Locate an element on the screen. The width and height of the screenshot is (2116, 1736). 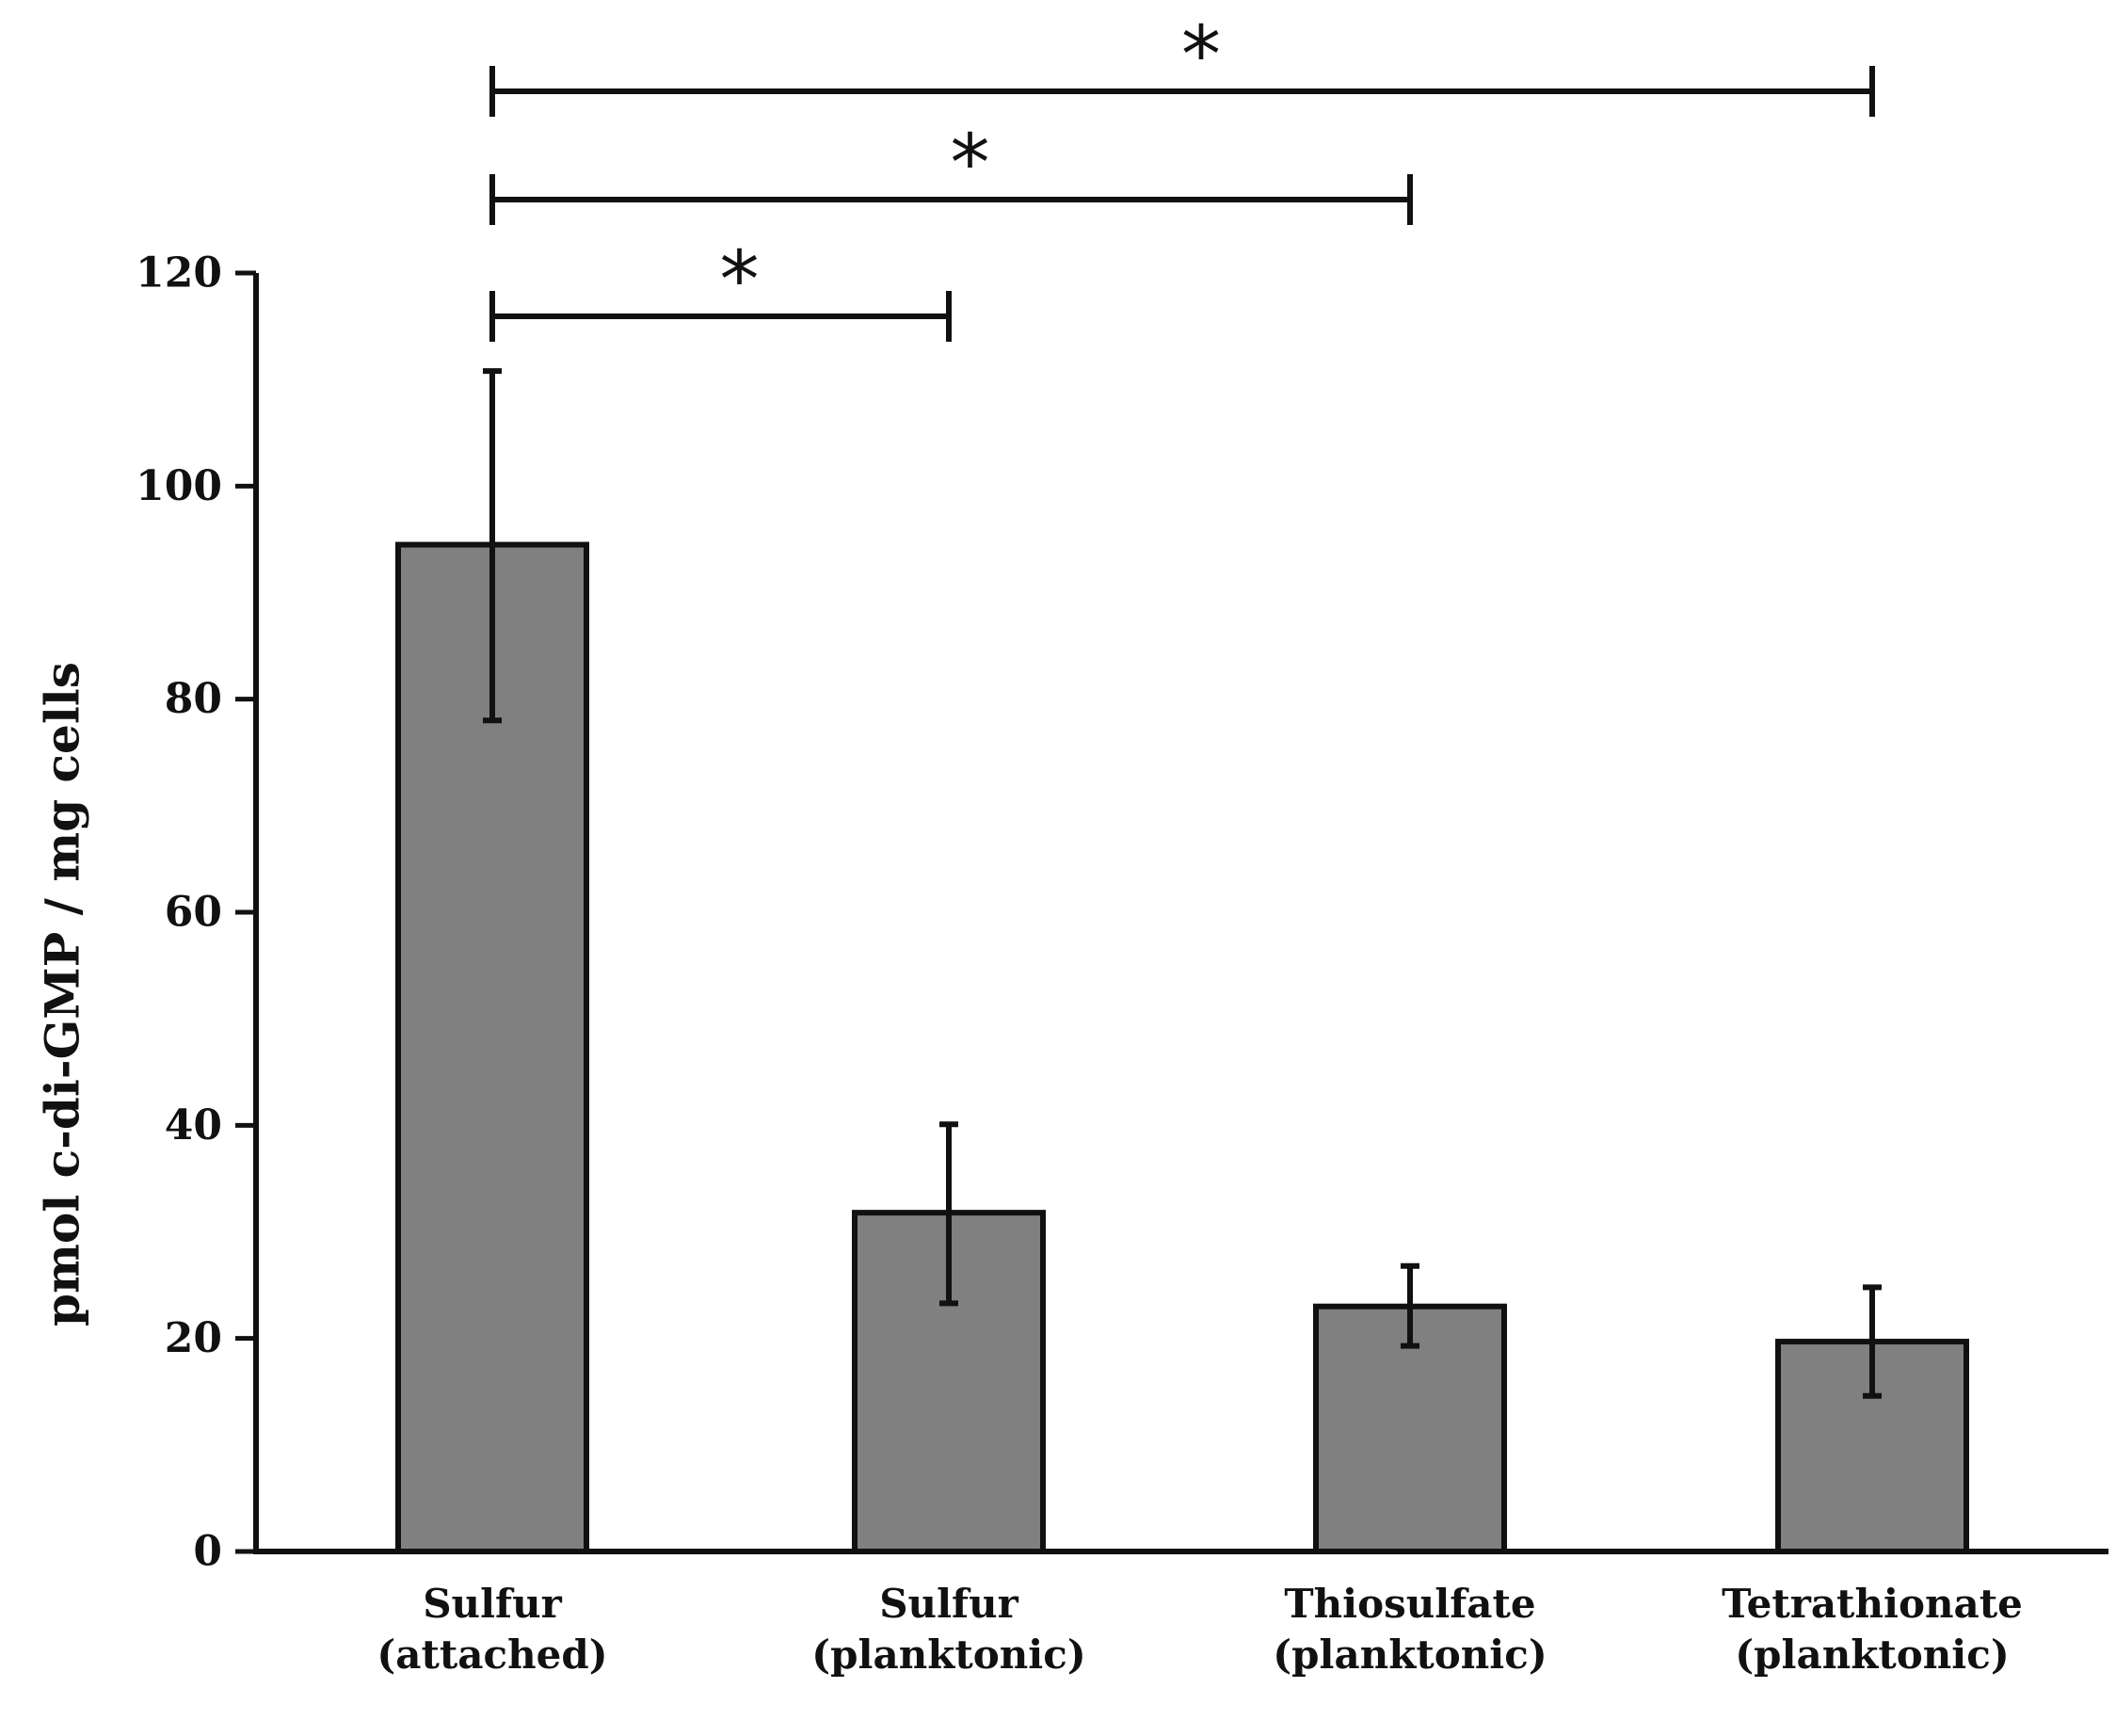
y-tick-label: 20 is located at coordinates (193, 1338).